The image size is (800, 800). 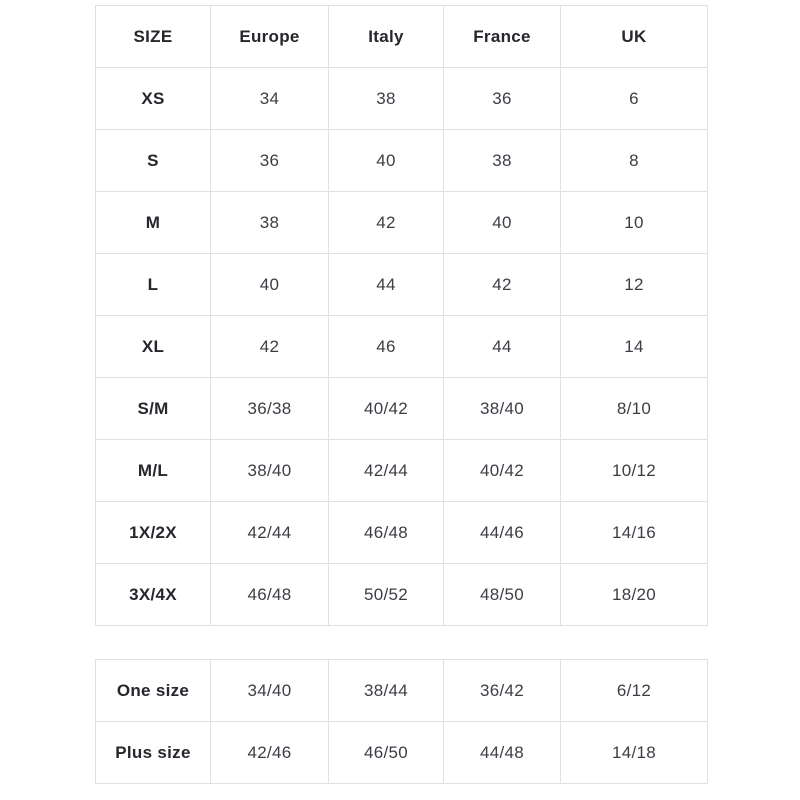 I want to click on column-header-size: SIZE, so click(x=153, y=36).